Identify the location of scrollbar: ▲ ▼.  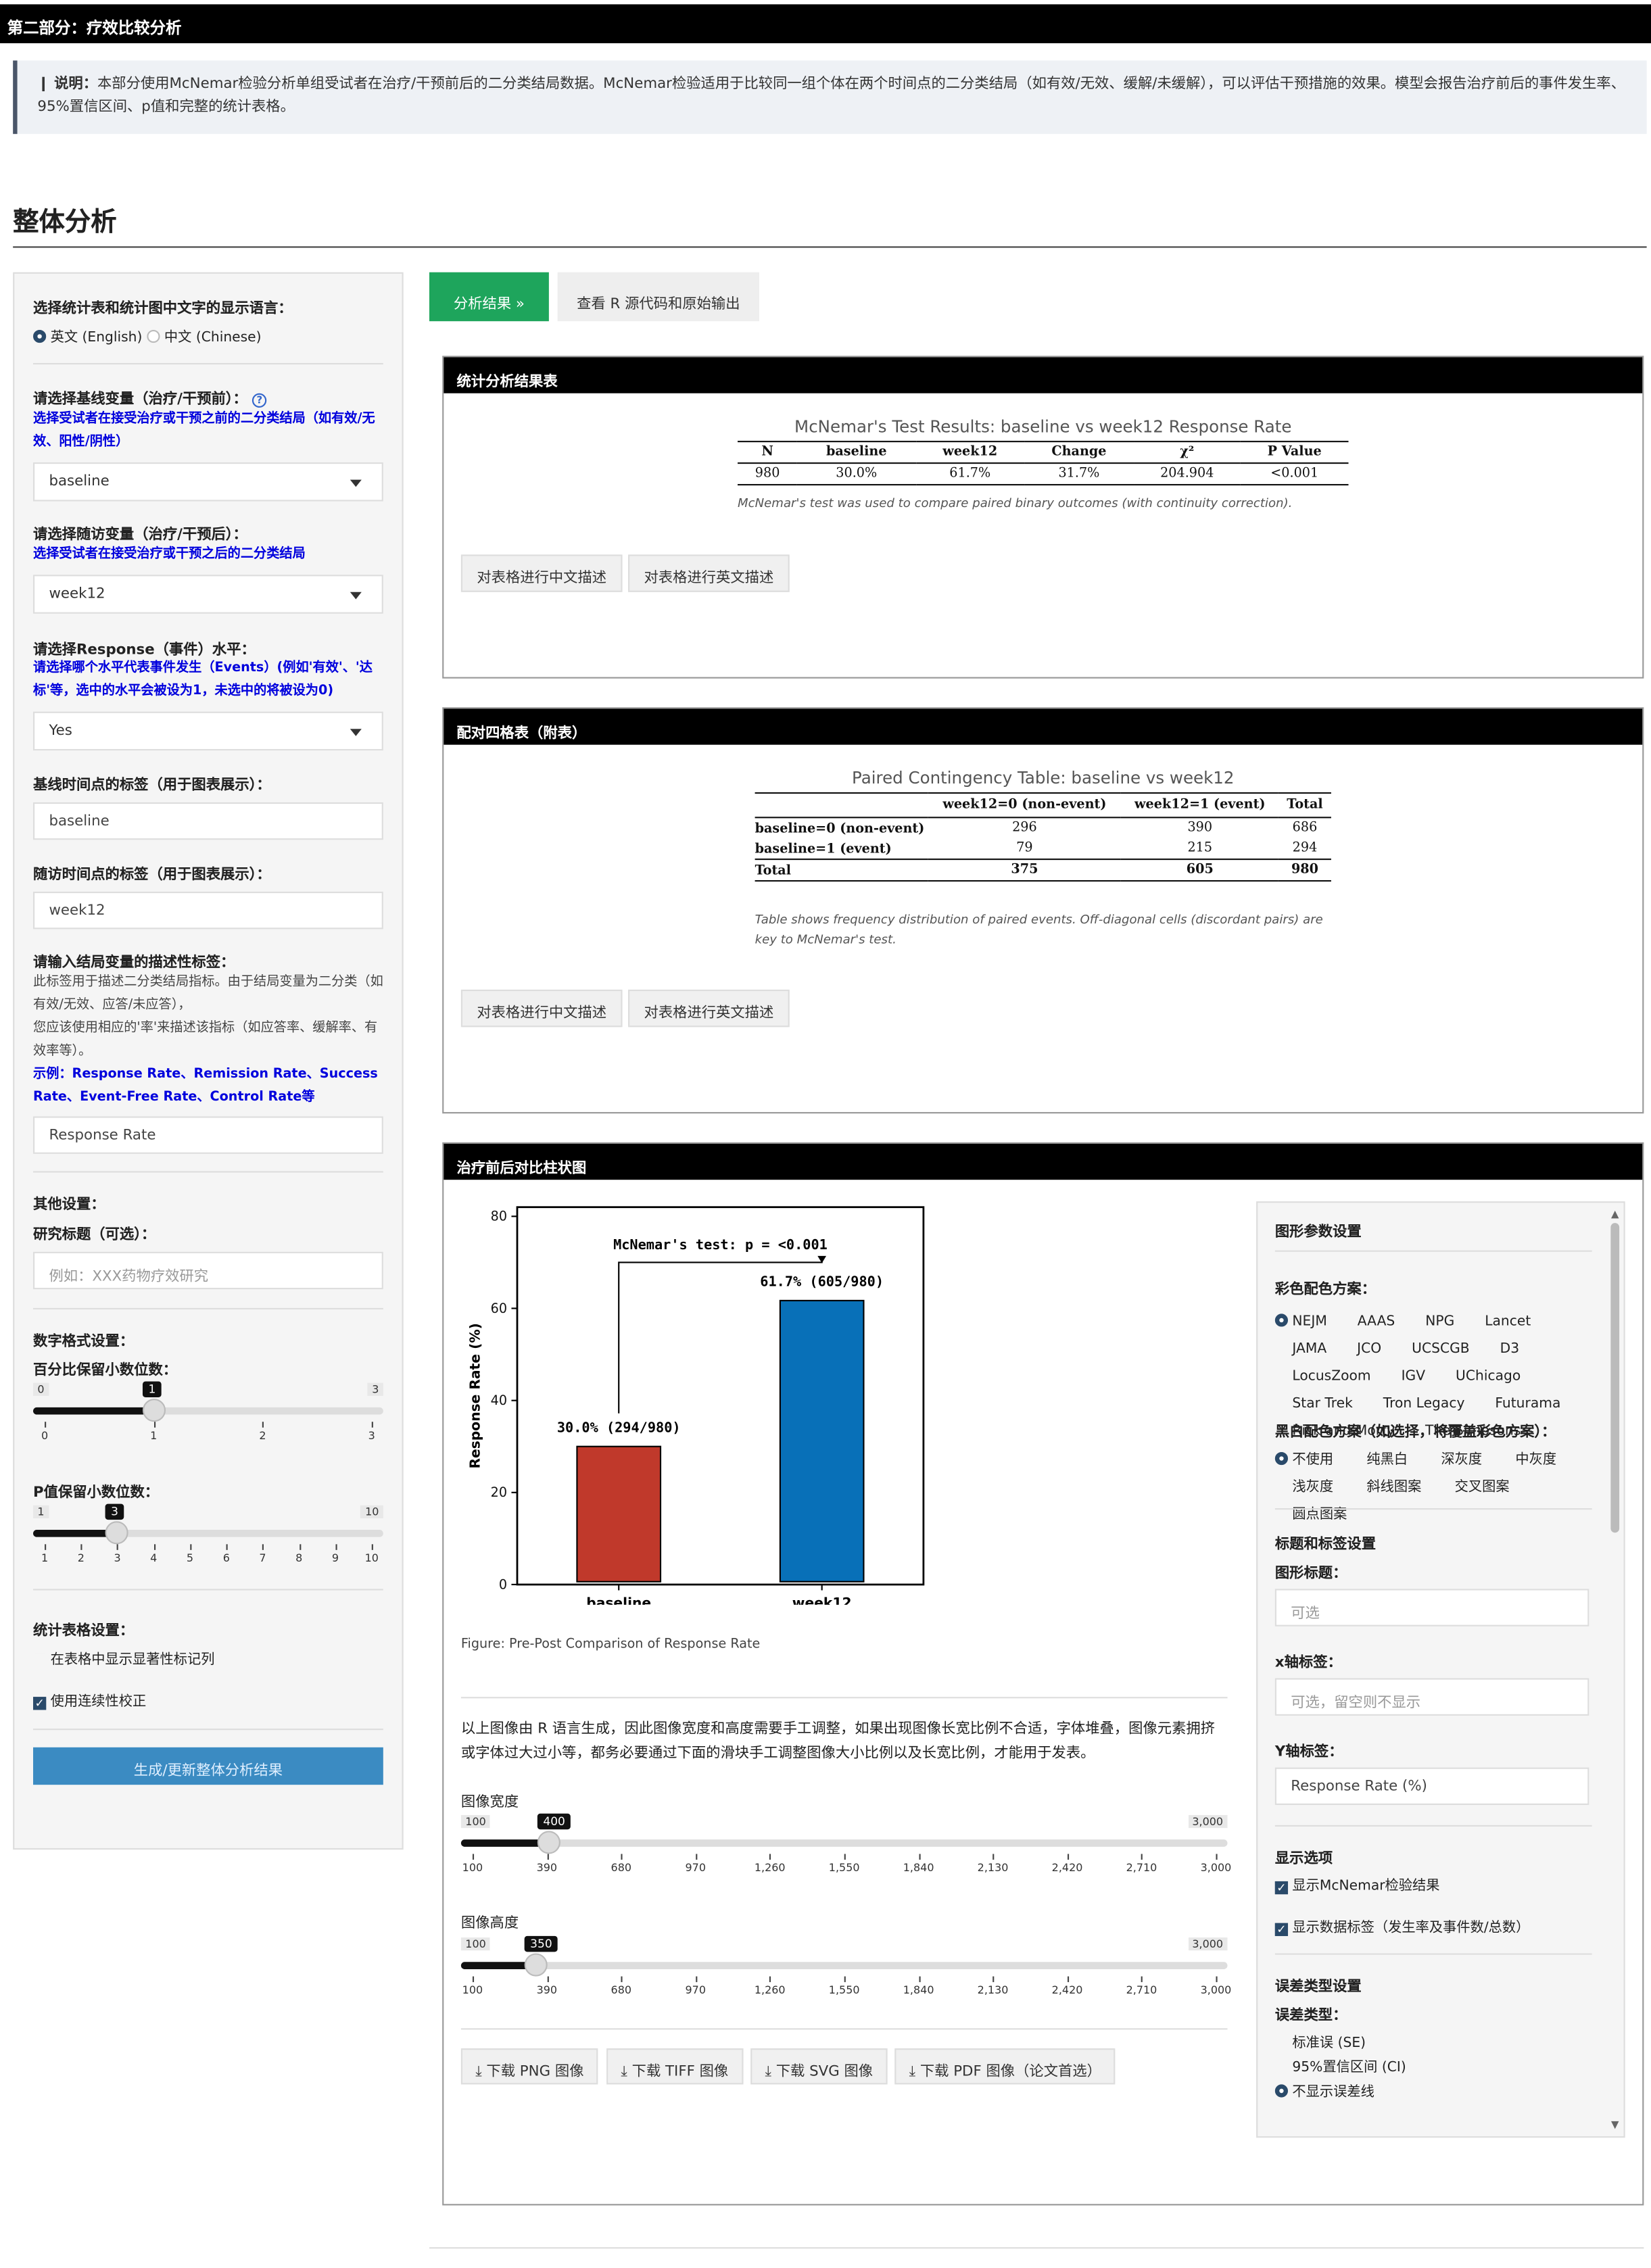
(1615, 1670).